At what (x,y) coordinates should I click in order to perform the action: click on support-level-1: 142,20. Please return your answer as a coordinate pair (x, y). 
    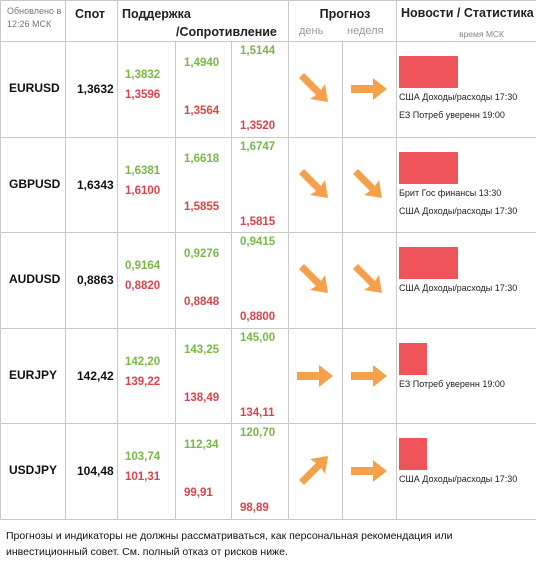
    Looking at the image, I should click on (143, 361).